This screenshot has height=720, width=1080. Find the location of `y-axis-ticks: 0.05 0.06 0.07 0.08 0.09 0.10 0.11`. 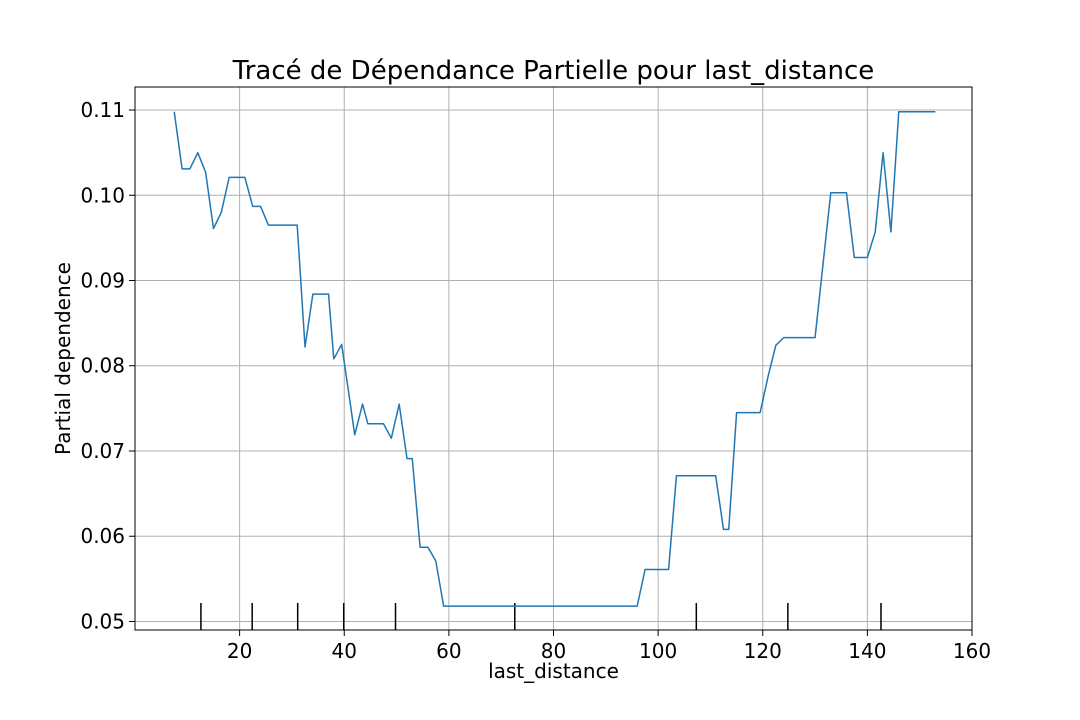

y-axis-ticks: 0.05 0.06 0.07 0.08 0.09 0.10 0.11 is located at coordinates (107, 365).